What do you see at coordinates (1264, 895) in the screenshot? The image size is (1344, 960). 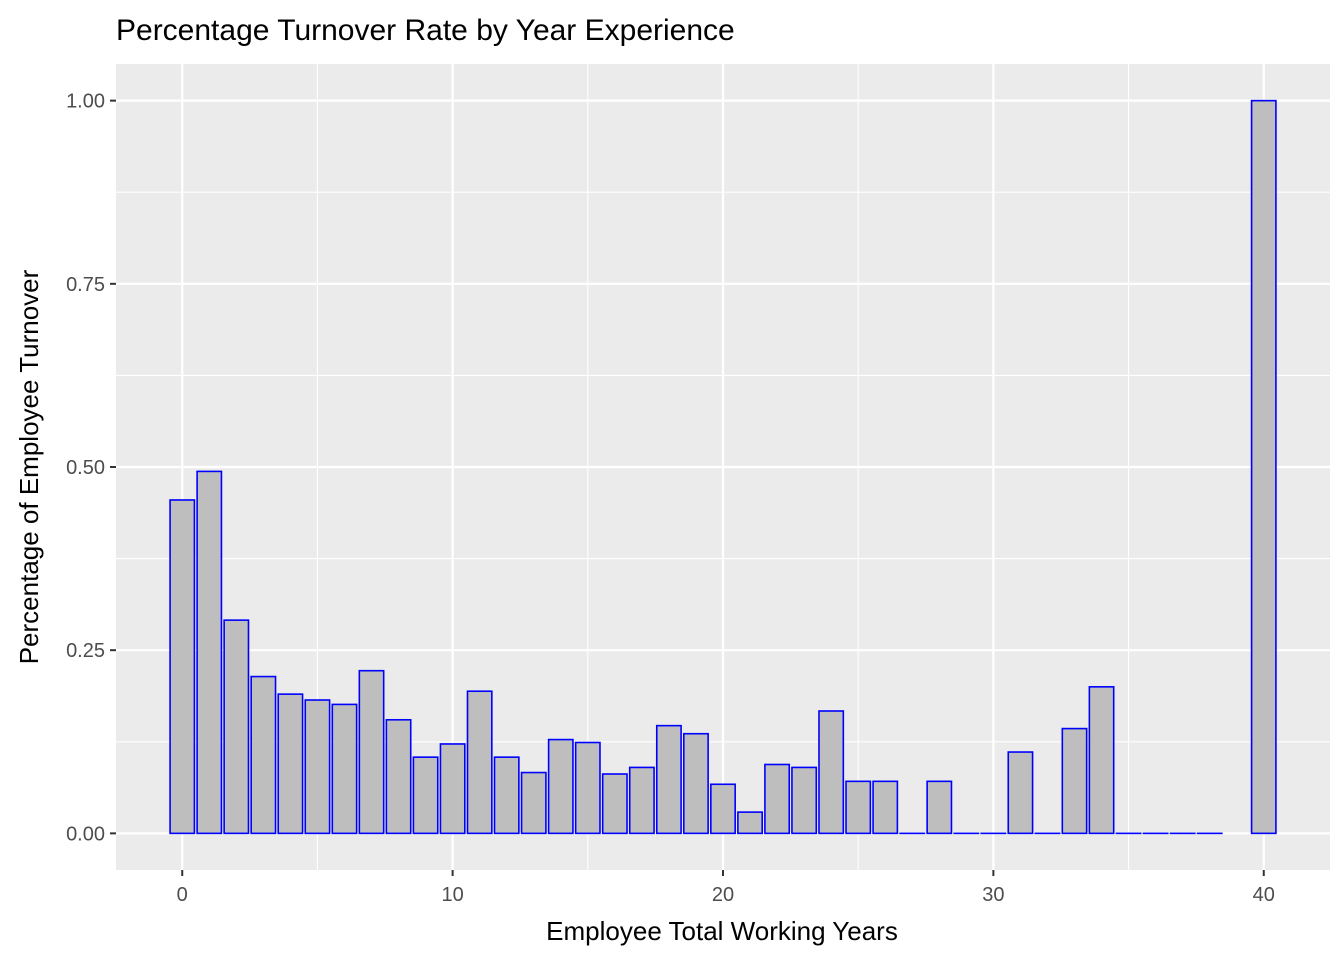 I see `x-tick-label: 40` at bounding box center [1264, 895].